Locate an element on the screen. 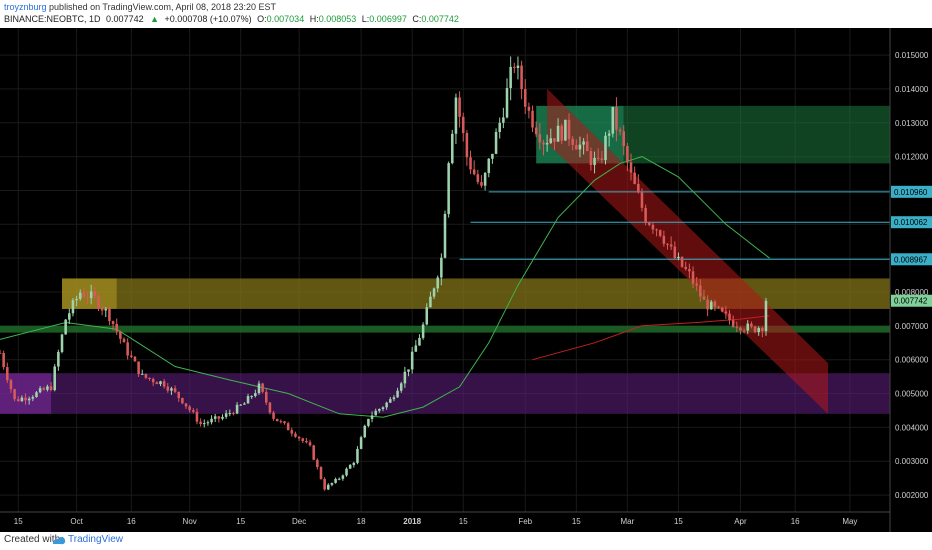 Image resolution: width=932 pixels, height=550 pixels. close-label: C: is located at coordinates (417, 19).